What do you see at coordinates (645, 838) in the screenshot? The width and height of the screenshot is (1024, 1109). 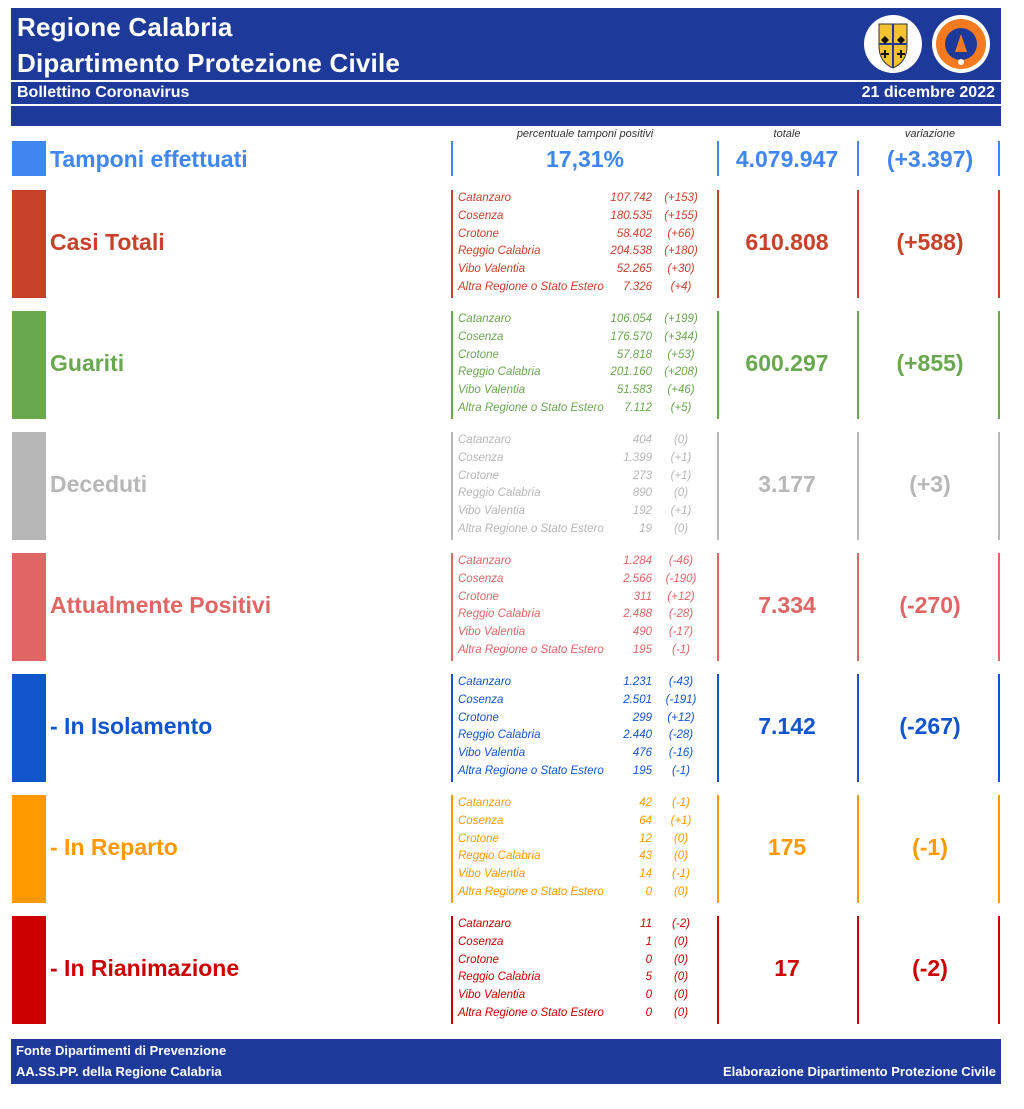 I see `province-value: 12` at bounding box center [645, 838].